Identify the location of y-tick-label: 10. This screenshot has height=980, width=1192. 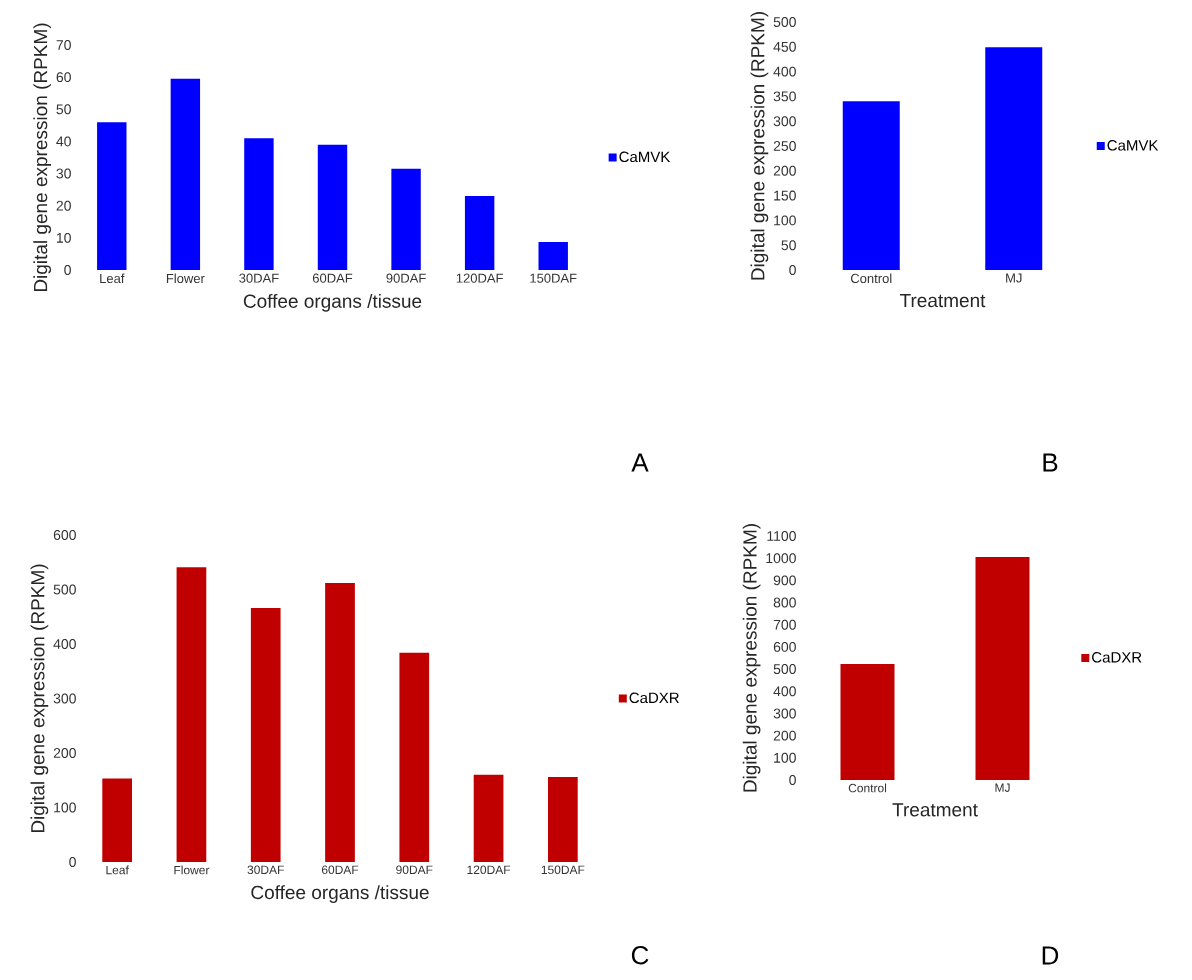
(63, 237).